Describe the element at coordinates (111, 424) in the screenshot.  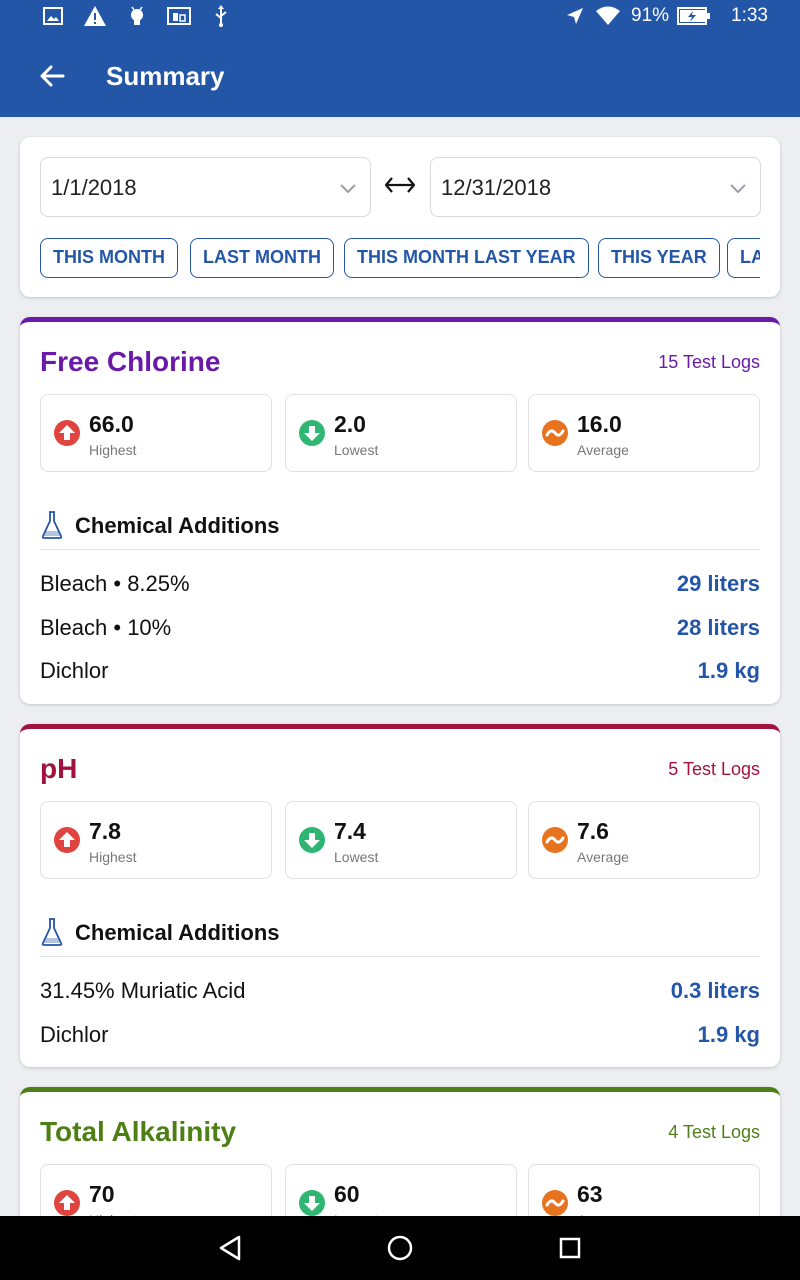
I see `stat-value: 66.0` at that location.